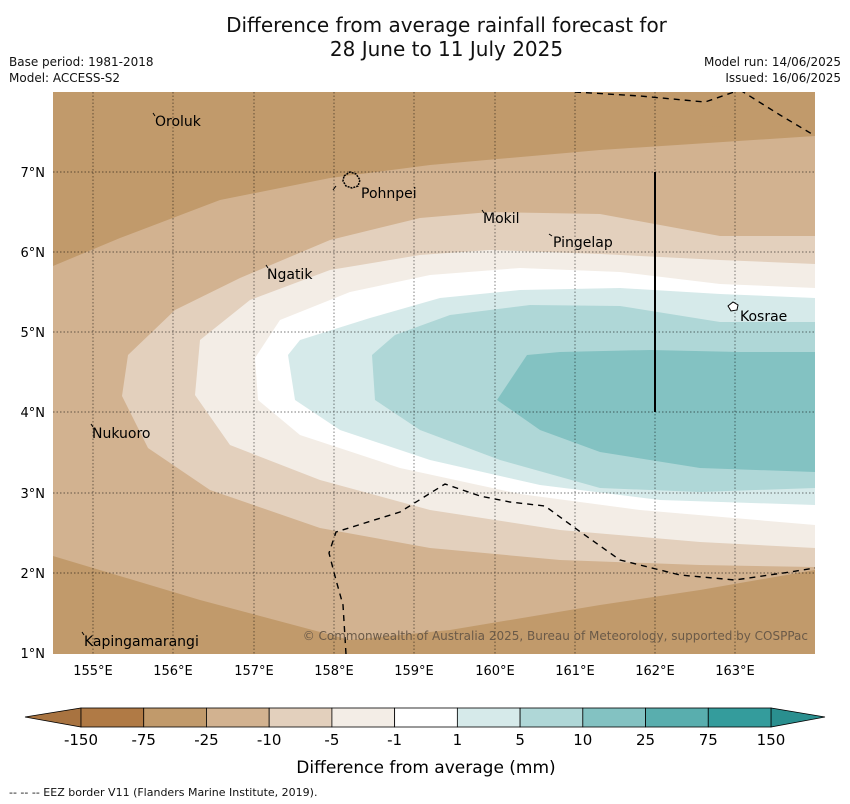 This screenshot has height=804, width=850. Describe the element at coordinates (33, 574) in the screenshot. I see `lat-tick-2: 2°N` at that location.